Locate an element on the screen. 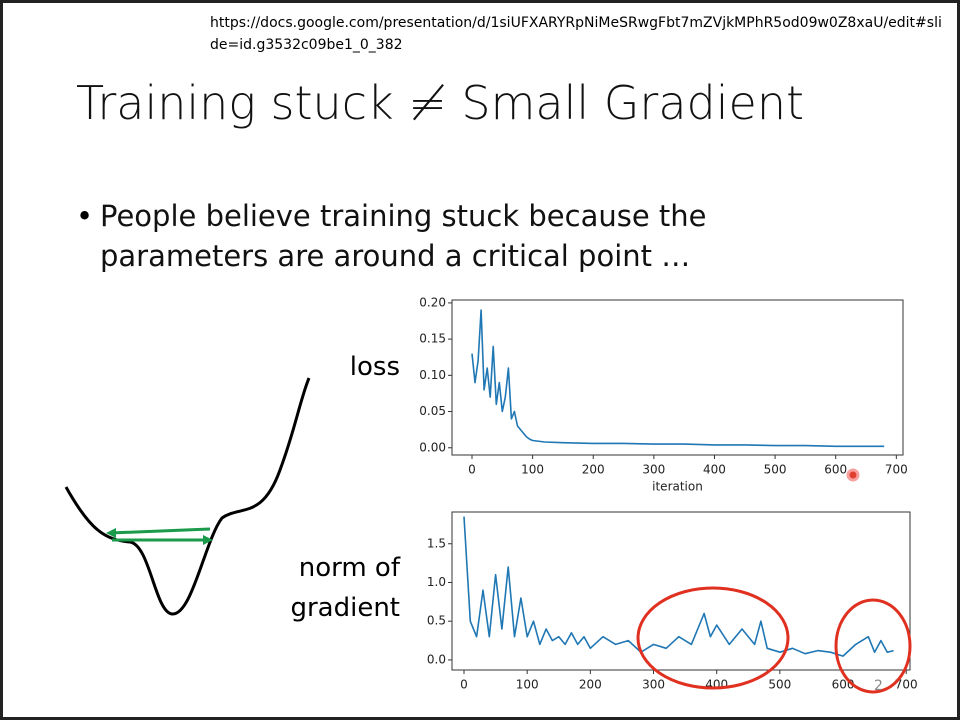 The image size is (960, 720). x-axis-label: iteration is located at coordinates (677, 487).